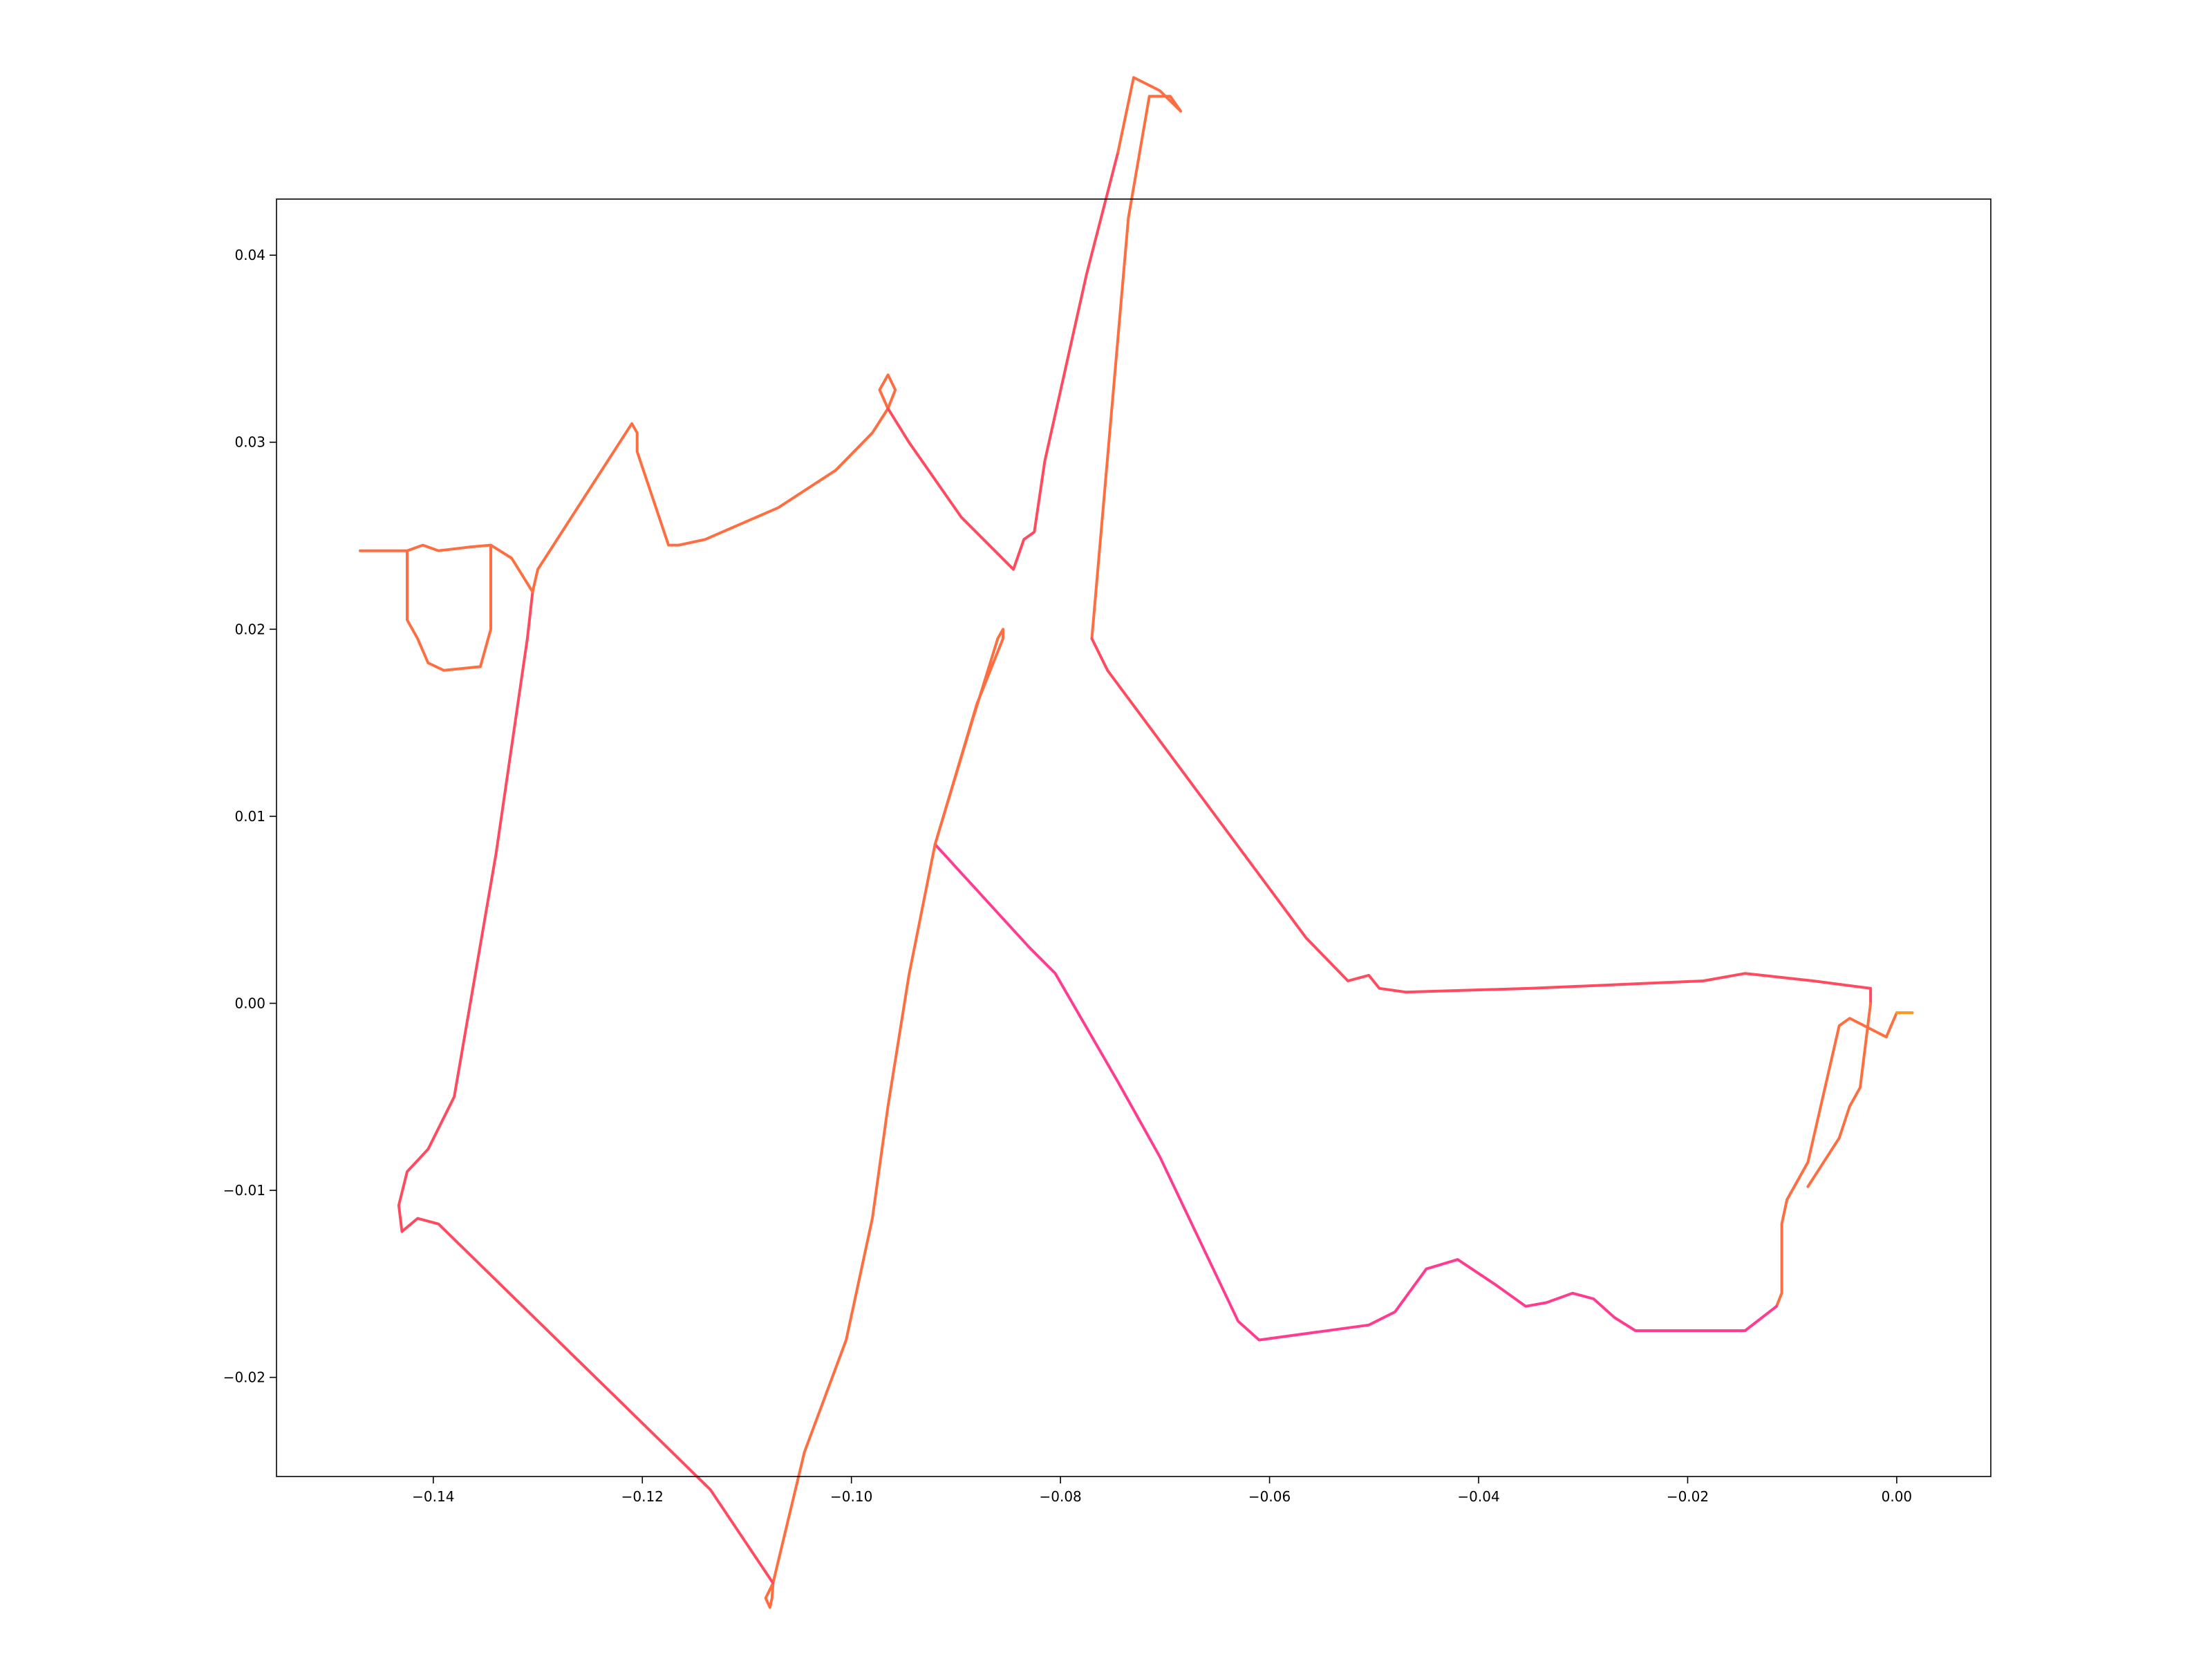 Image resolution: width=2212 pixels, height=1659 pixels. What do you see at coordinates (249, 629) in the screenshot?
I see `y-tick-label: 0.02` at bounding box center [249, 629].